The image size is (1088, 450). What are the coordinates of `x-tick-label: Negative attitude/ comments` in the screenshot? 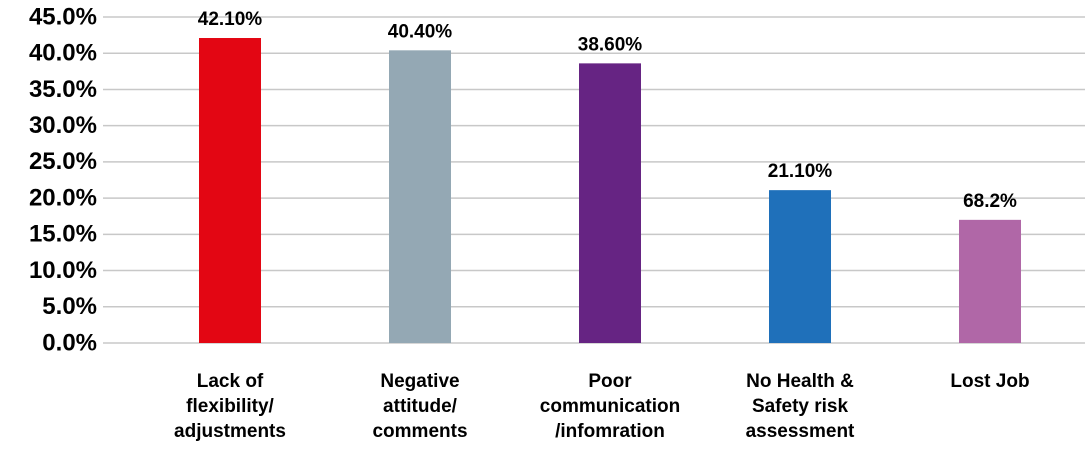 It's located at (420, 406).